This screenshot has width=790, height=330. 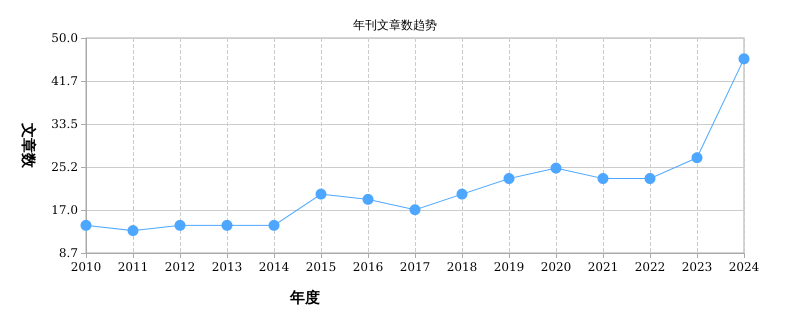 I want to click on x-tick-label: 2019, so click(x=509, y=267).